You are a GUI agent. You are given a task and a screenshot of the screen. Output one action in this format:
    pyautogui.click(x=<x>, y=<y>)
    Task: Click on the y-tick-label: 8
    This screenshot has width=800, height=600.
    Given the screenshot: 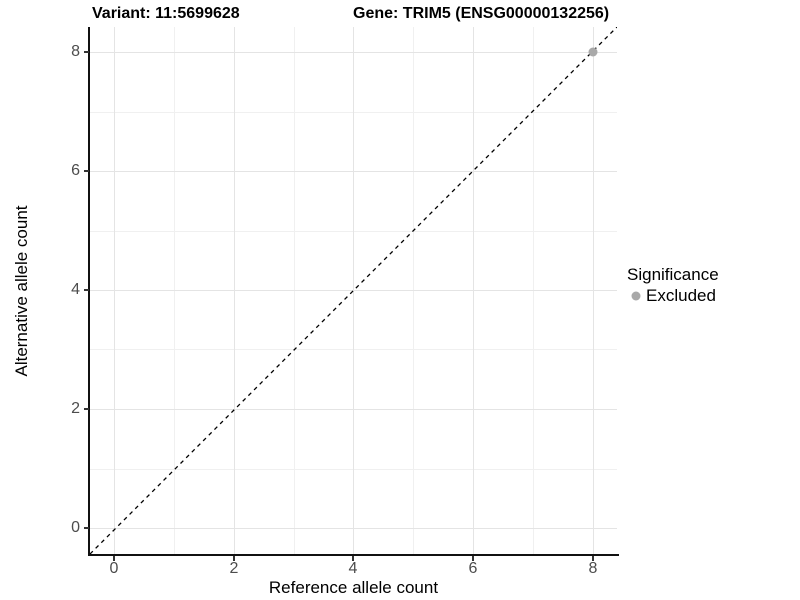 What is the action you would take?
    pyautogui.click(x=75, y=51)
    